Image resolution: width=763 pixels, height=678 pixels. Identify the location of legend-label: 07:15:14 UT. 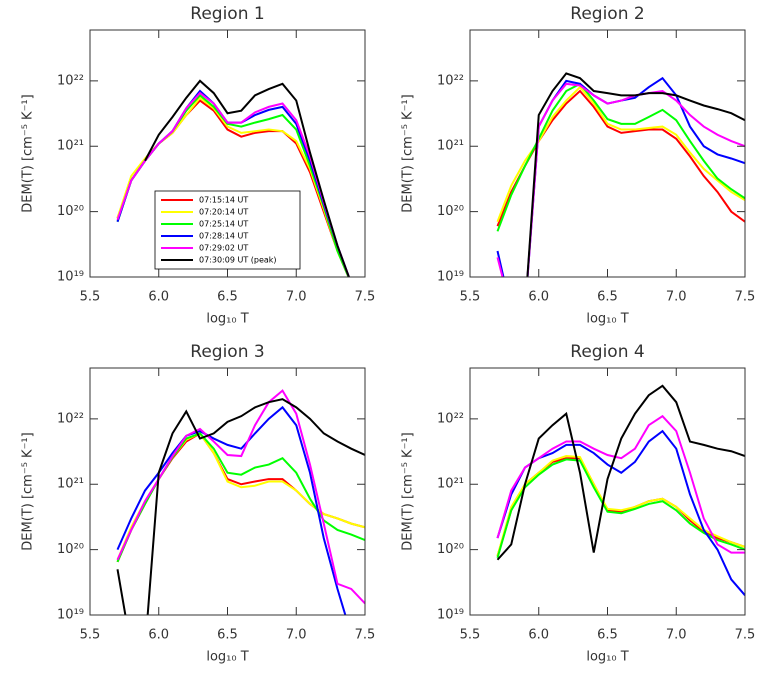
(223, 200).